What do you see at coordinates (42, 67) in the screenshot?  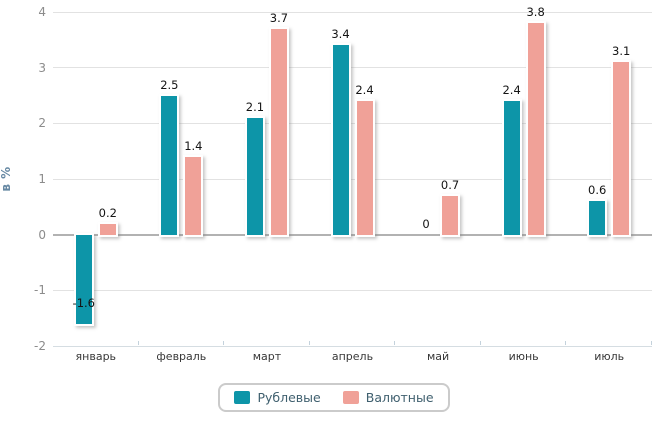 I see `y-tick-label: 3` at bounding box center [42, 67].